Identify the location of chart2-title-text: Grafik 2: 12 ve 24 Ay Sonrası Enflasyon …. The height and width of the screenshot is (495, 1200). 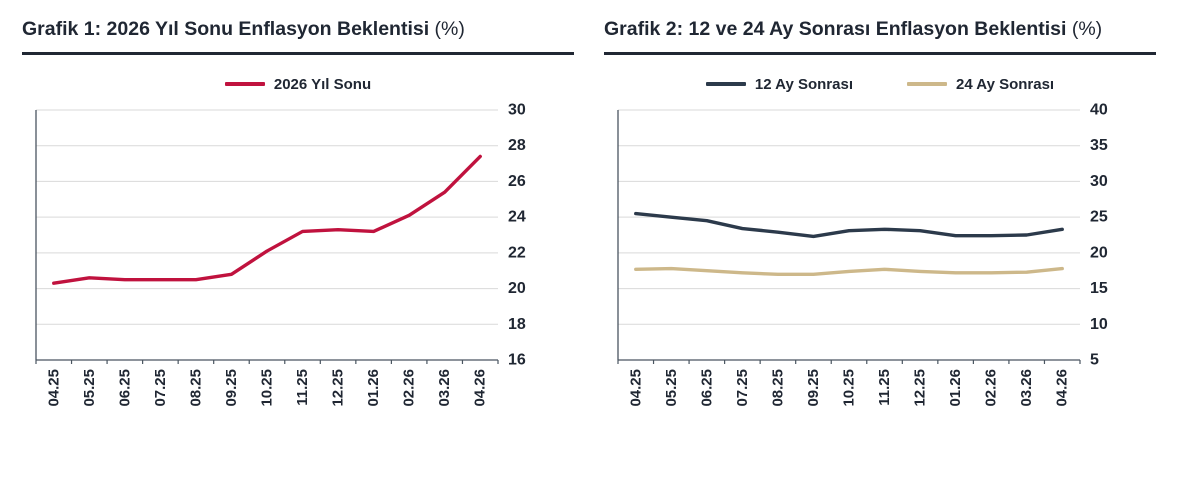
(835, 29).